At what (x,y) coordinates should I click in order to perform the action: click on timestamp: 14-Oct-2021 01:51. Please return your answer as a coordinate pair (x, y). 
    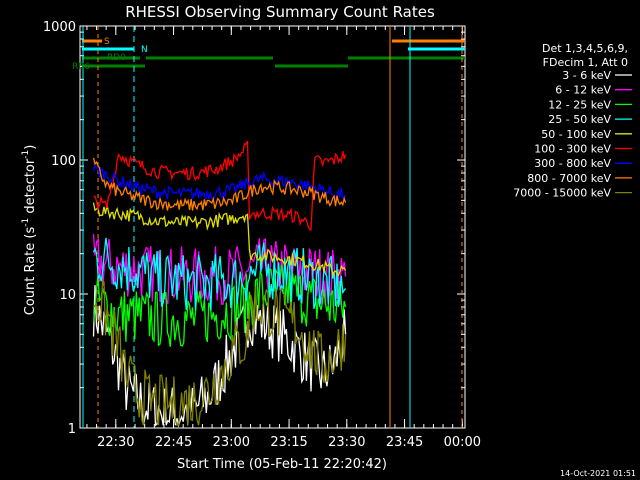
    Looking at the image, I should click on (598, 473).